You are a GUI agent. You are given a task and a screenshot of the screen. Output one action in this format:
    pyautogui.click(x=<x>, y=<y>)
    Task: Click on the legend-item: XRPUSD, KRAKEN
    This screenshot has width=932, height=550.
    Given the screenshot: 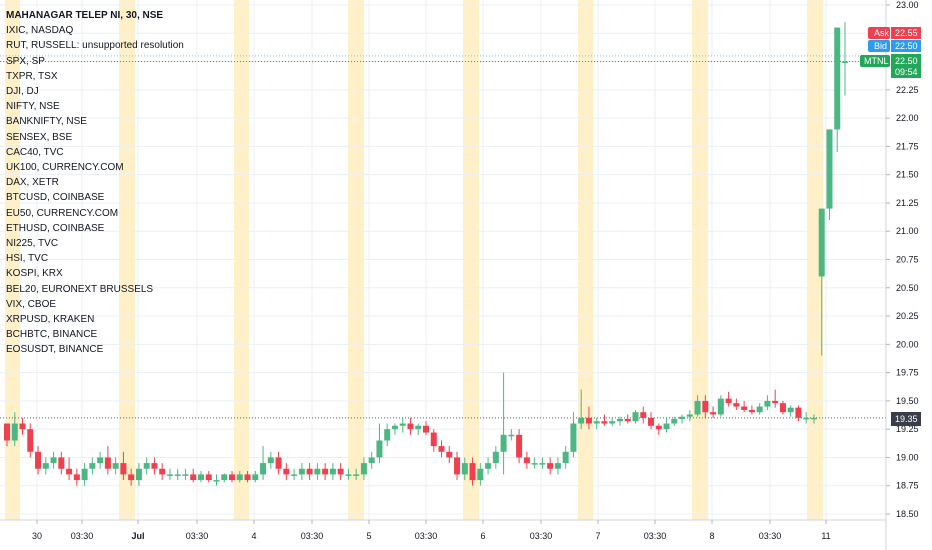 What is the action you would take?
    pyautogui.click(x=50, y=320)
    